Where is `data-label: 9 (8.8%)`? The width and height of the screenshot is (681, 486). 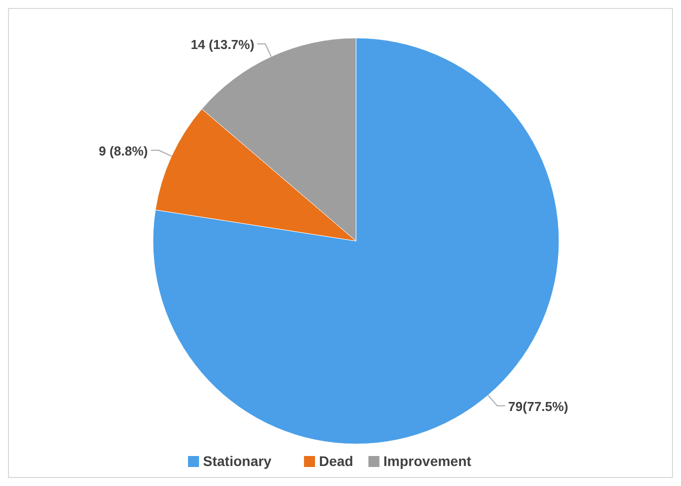 data-label: 9 (8.8%) is located at coordinates (123, 150).